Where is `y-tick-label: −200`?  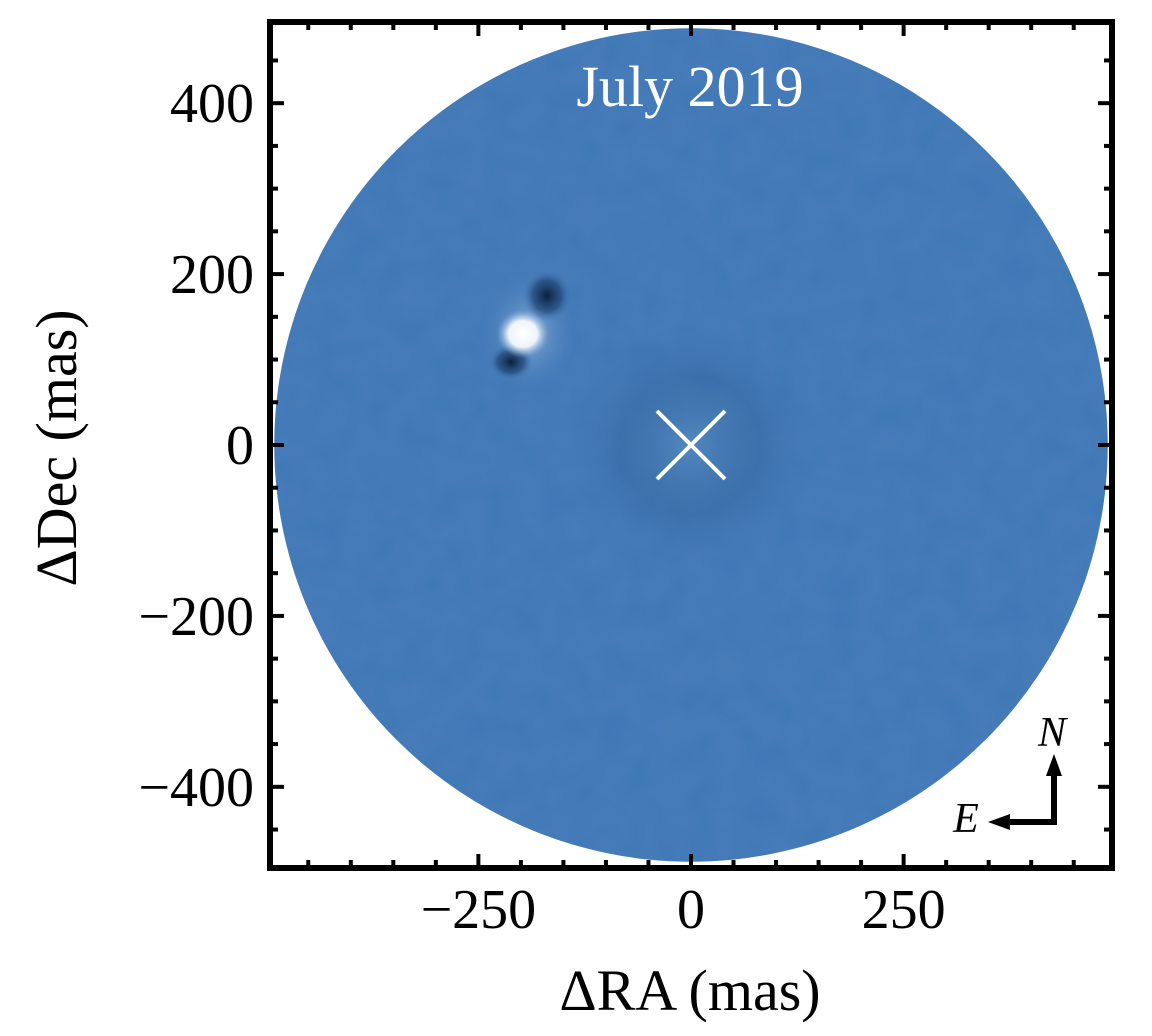
y-tick-label: −200 is located at coordinates (196, 617).